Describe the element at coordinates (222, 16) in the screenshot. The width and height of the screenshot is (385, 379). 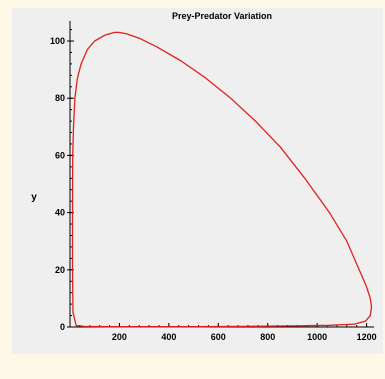
I see `chart-title: Prey-Predator Variation` at that location.